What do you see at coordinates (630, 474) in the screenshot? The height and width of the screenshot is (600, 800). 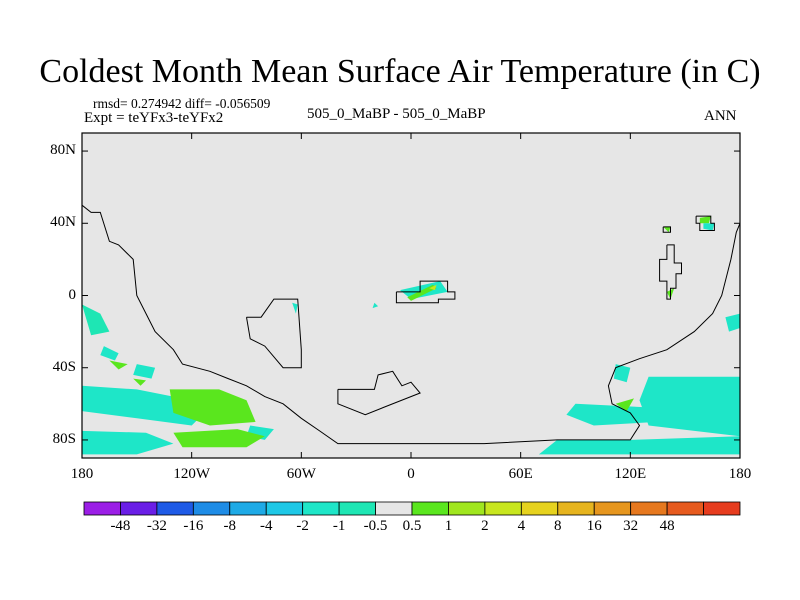 I see `x-tick-label: 120E` at bounding box center [630, 474].